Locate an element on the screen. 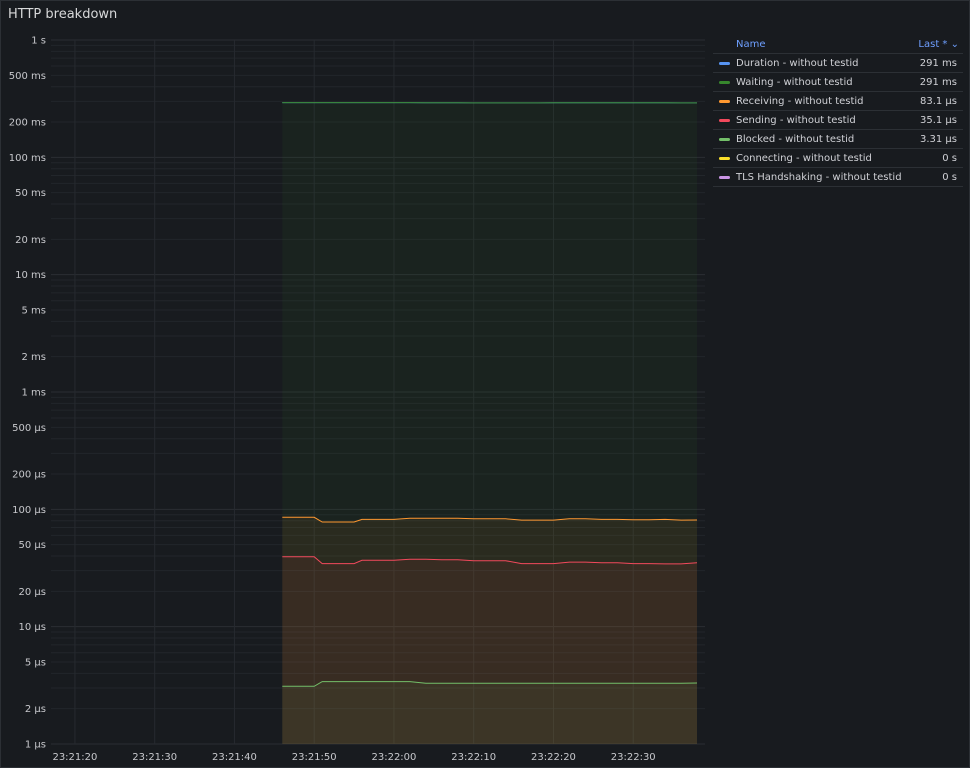 The image size is (970, 768). legend-item: Waiting - without testid 291 ms is located at coordinates (838, 82).